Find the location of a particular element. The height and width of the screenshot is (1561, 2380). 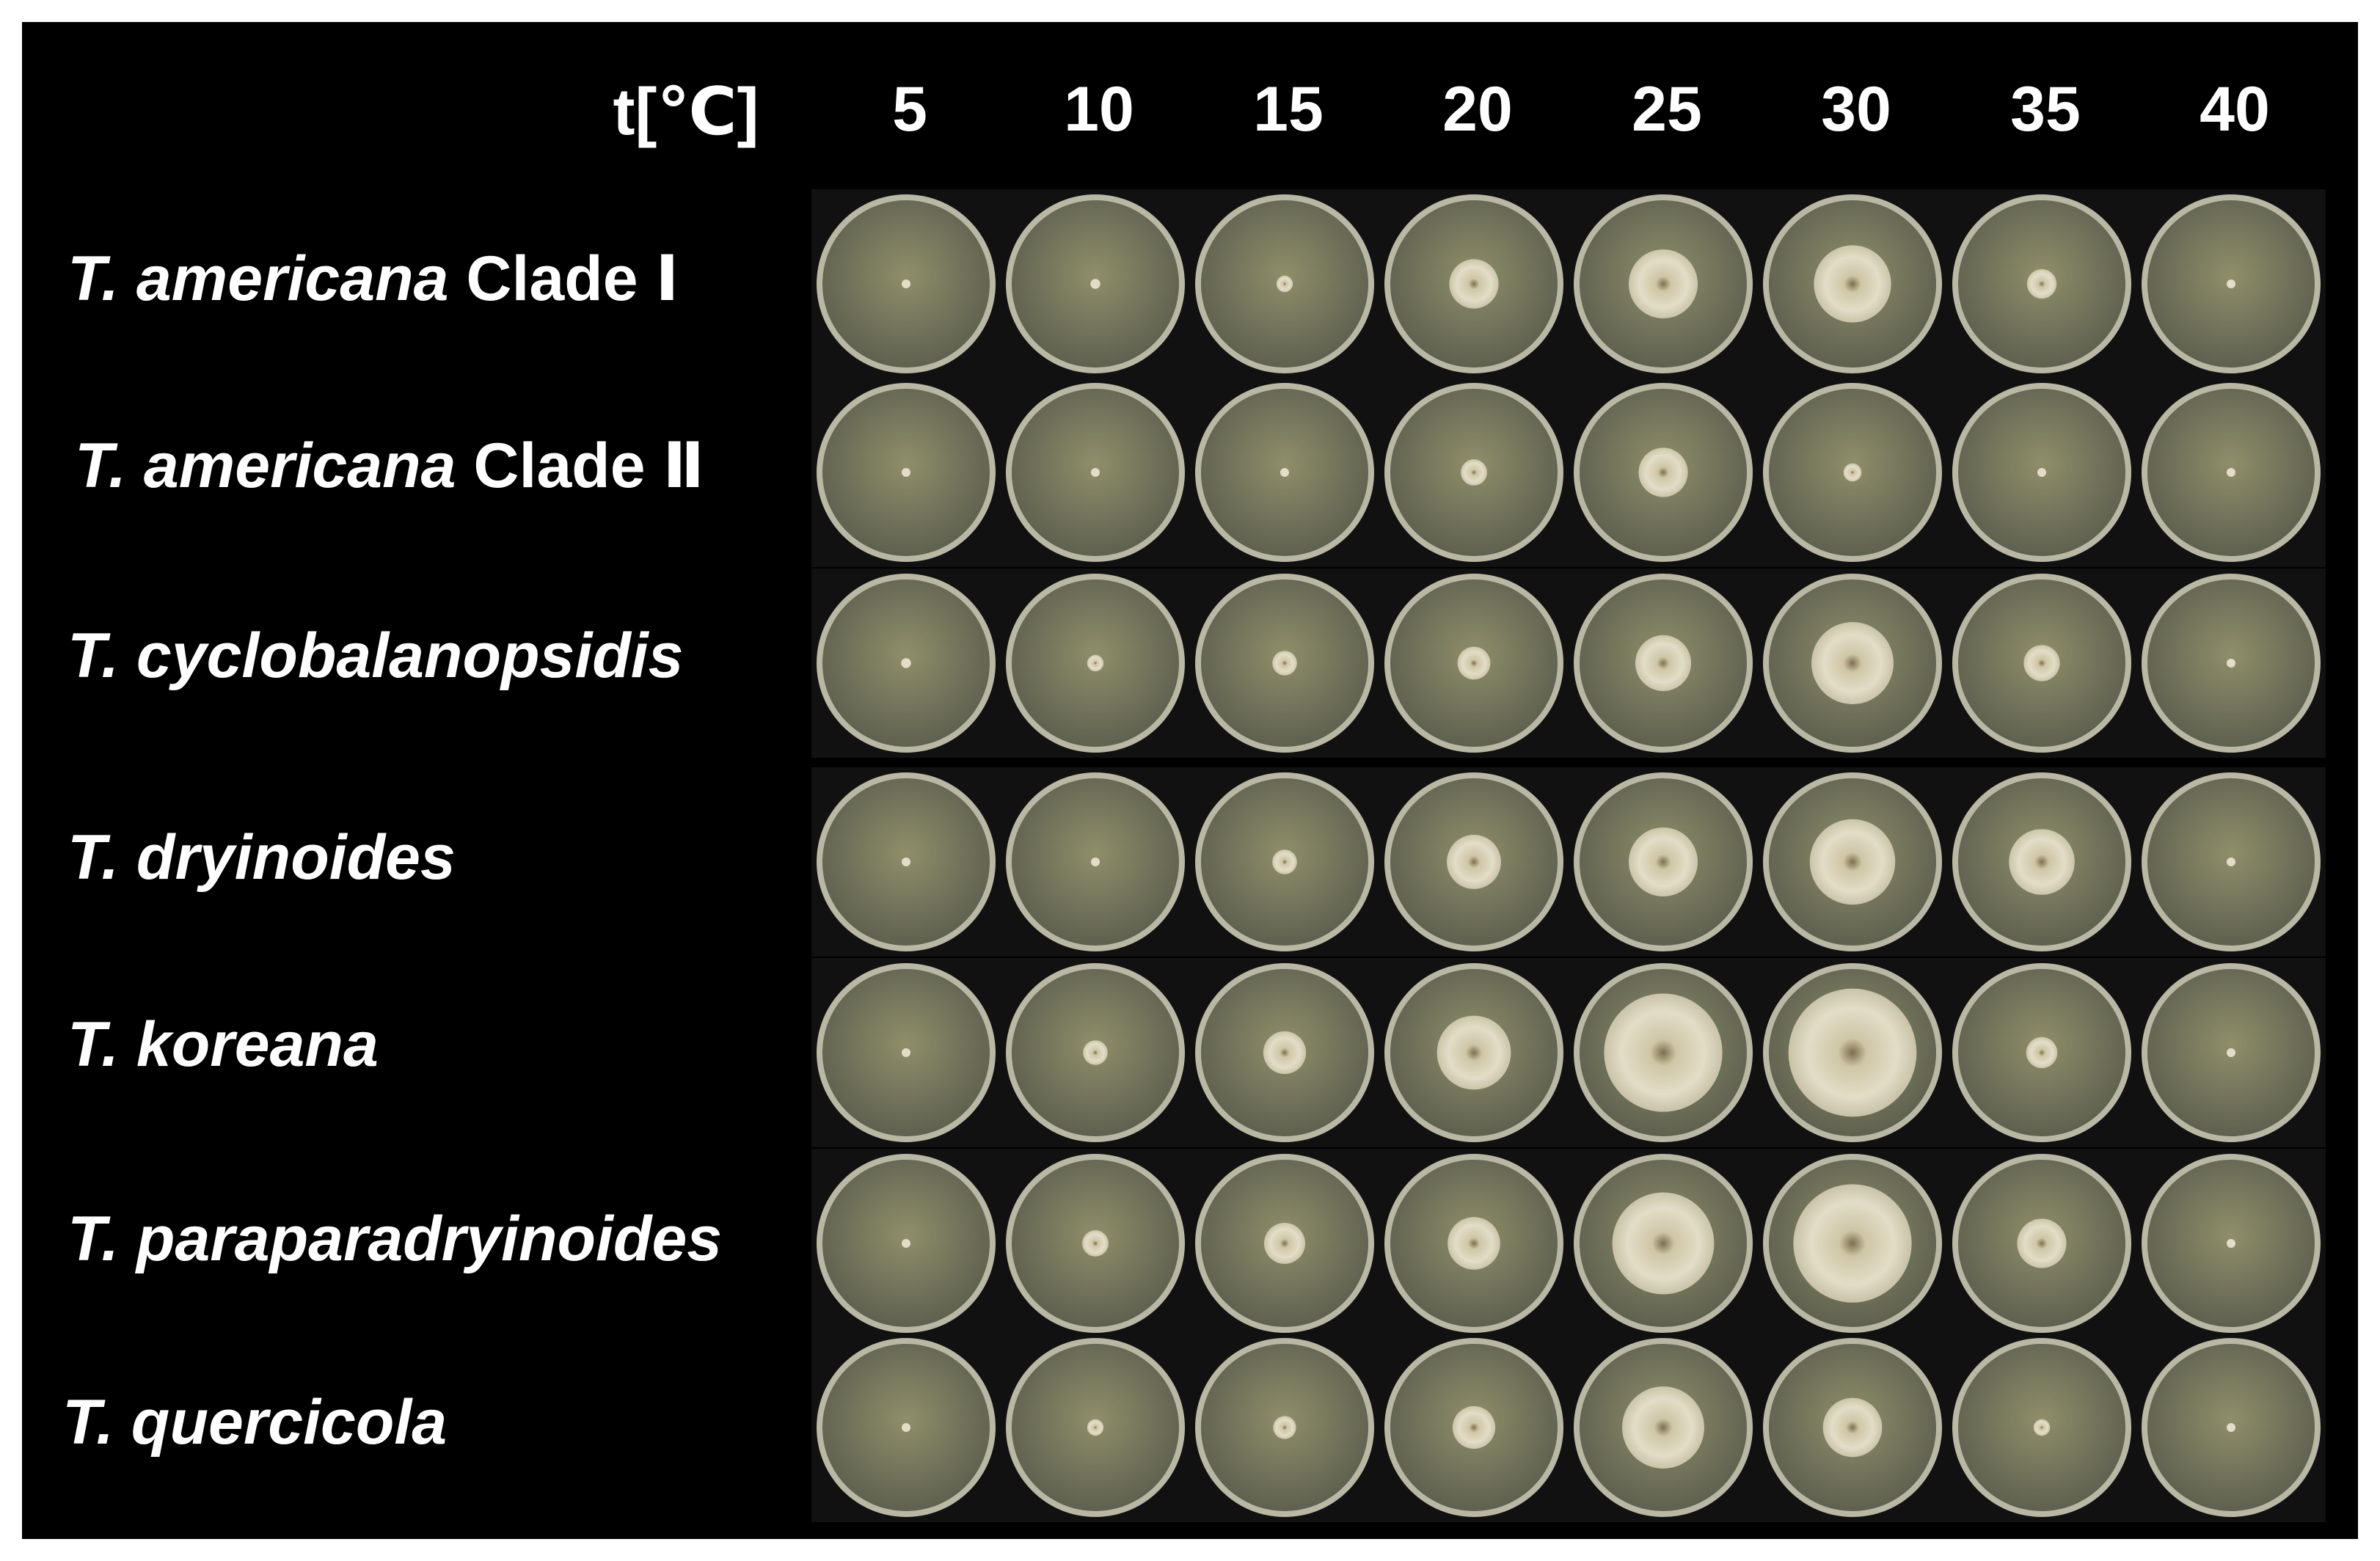

row-label-americana-clade-2: T. americana Clade Ⅱ is located at coordinates (389, 465).